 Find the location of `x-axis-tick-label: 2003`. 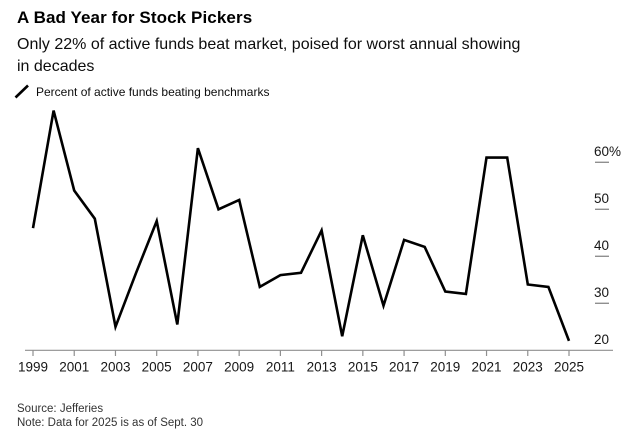

x-axis-tick-label: 2003 is located at coordinates (115, 367).